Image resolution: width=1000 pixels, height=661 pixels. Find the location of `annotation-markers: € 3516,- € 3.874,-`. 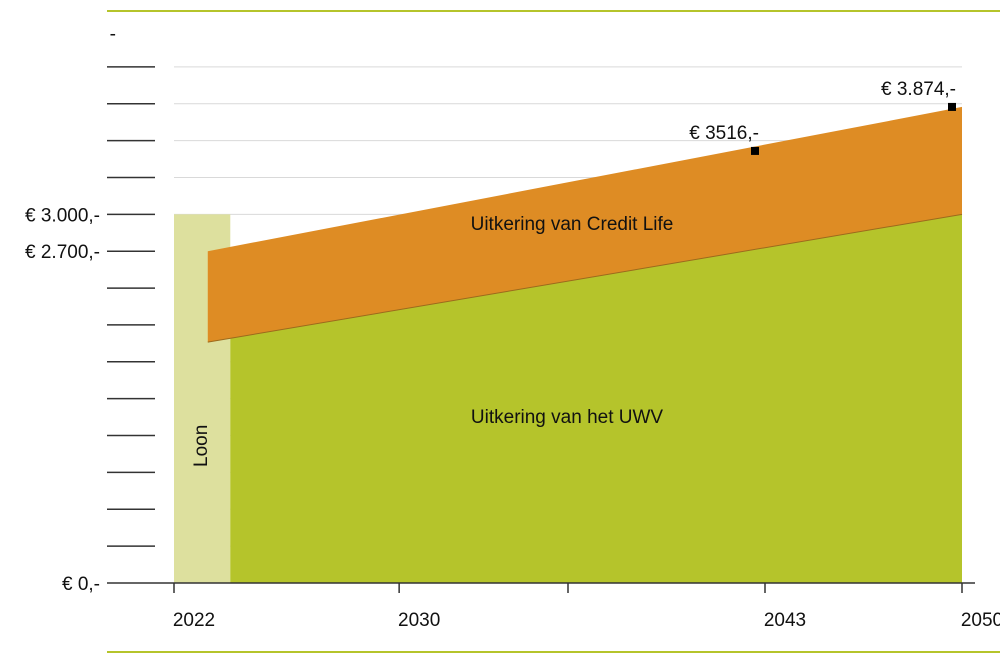

annotation-markers: € 3516,- € 3.874,- is located at coordinates (822, 117).